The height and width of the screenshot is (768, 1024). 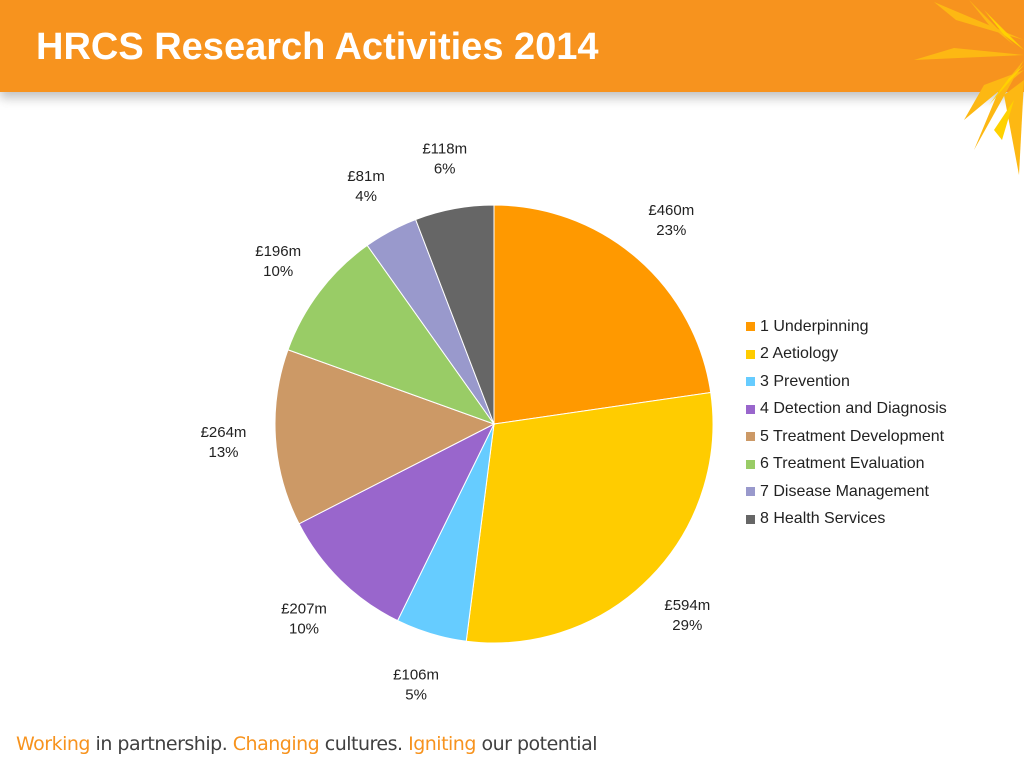 I want to click on slice-label-2: £594m 29%, so click(x=687, y=615).